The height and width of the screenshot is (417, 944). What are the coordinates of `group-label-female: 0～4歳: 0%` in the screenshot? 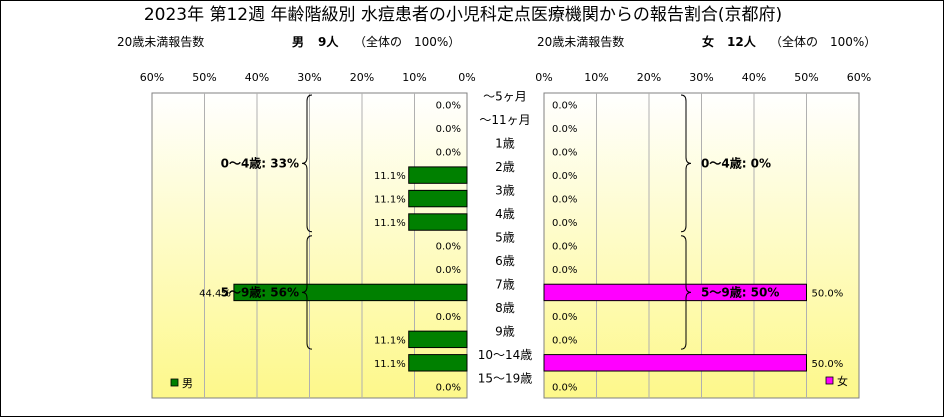 It's located at (736, 162).